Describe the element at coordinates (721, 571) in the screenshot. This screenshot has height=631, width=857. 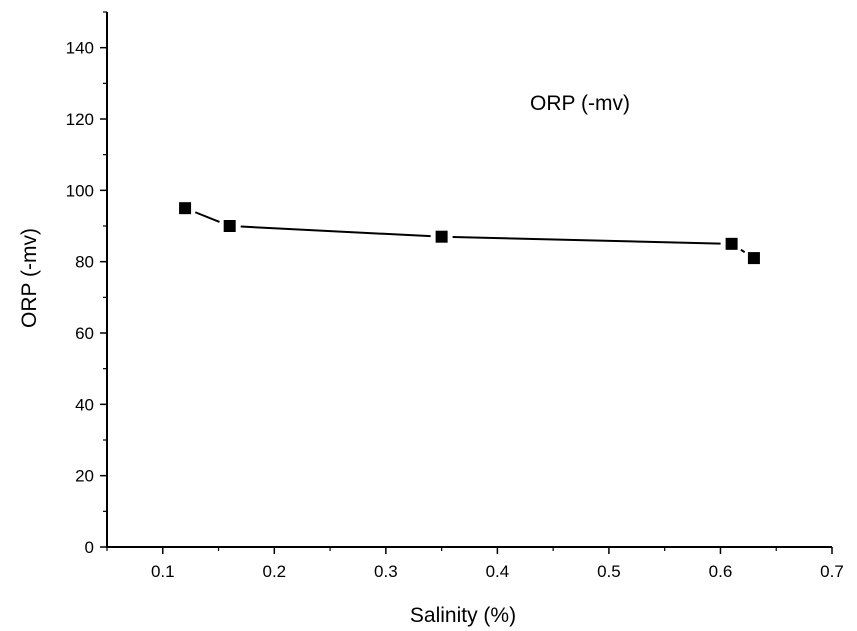
I see `x-tick-label: 0.6` at that location.